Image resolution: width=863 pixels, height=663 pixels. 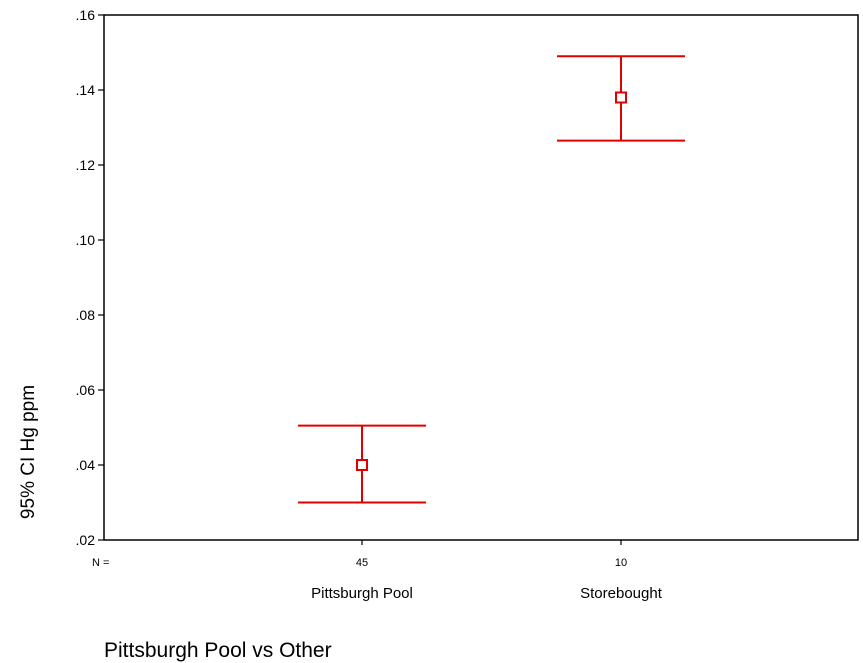 I want to click on y-tick-label: .02, so click(x=86, y=540).